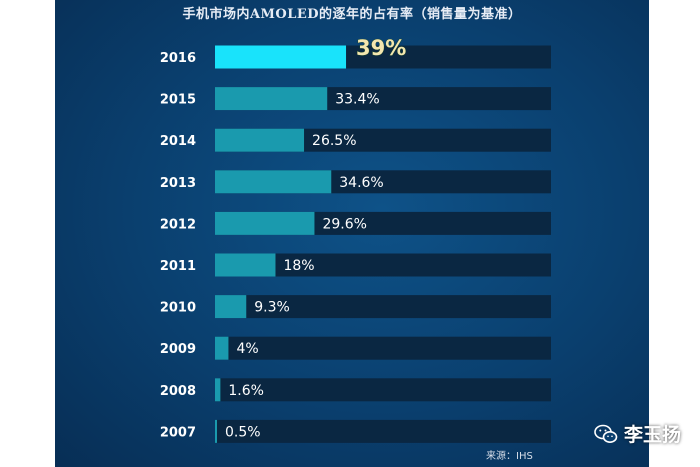  I want to click on bar-track-2009, so click(383, 348).